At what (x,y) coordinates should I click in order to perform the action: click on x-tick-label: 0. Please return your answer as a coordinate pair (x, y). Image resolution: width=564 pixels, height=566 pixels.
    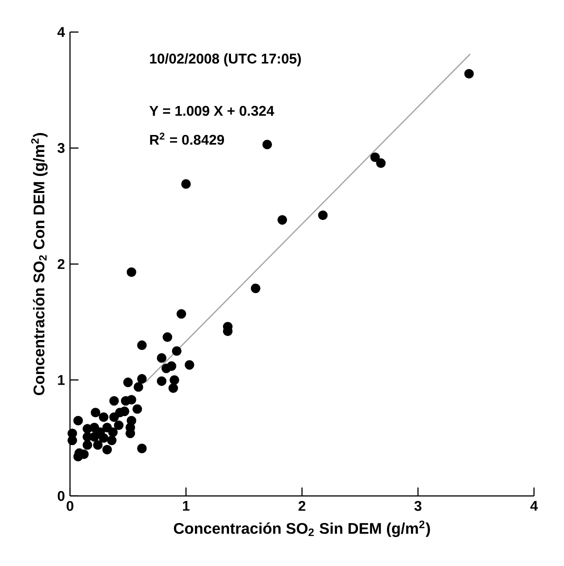
    Looking at the image, I should click on (70, 505).